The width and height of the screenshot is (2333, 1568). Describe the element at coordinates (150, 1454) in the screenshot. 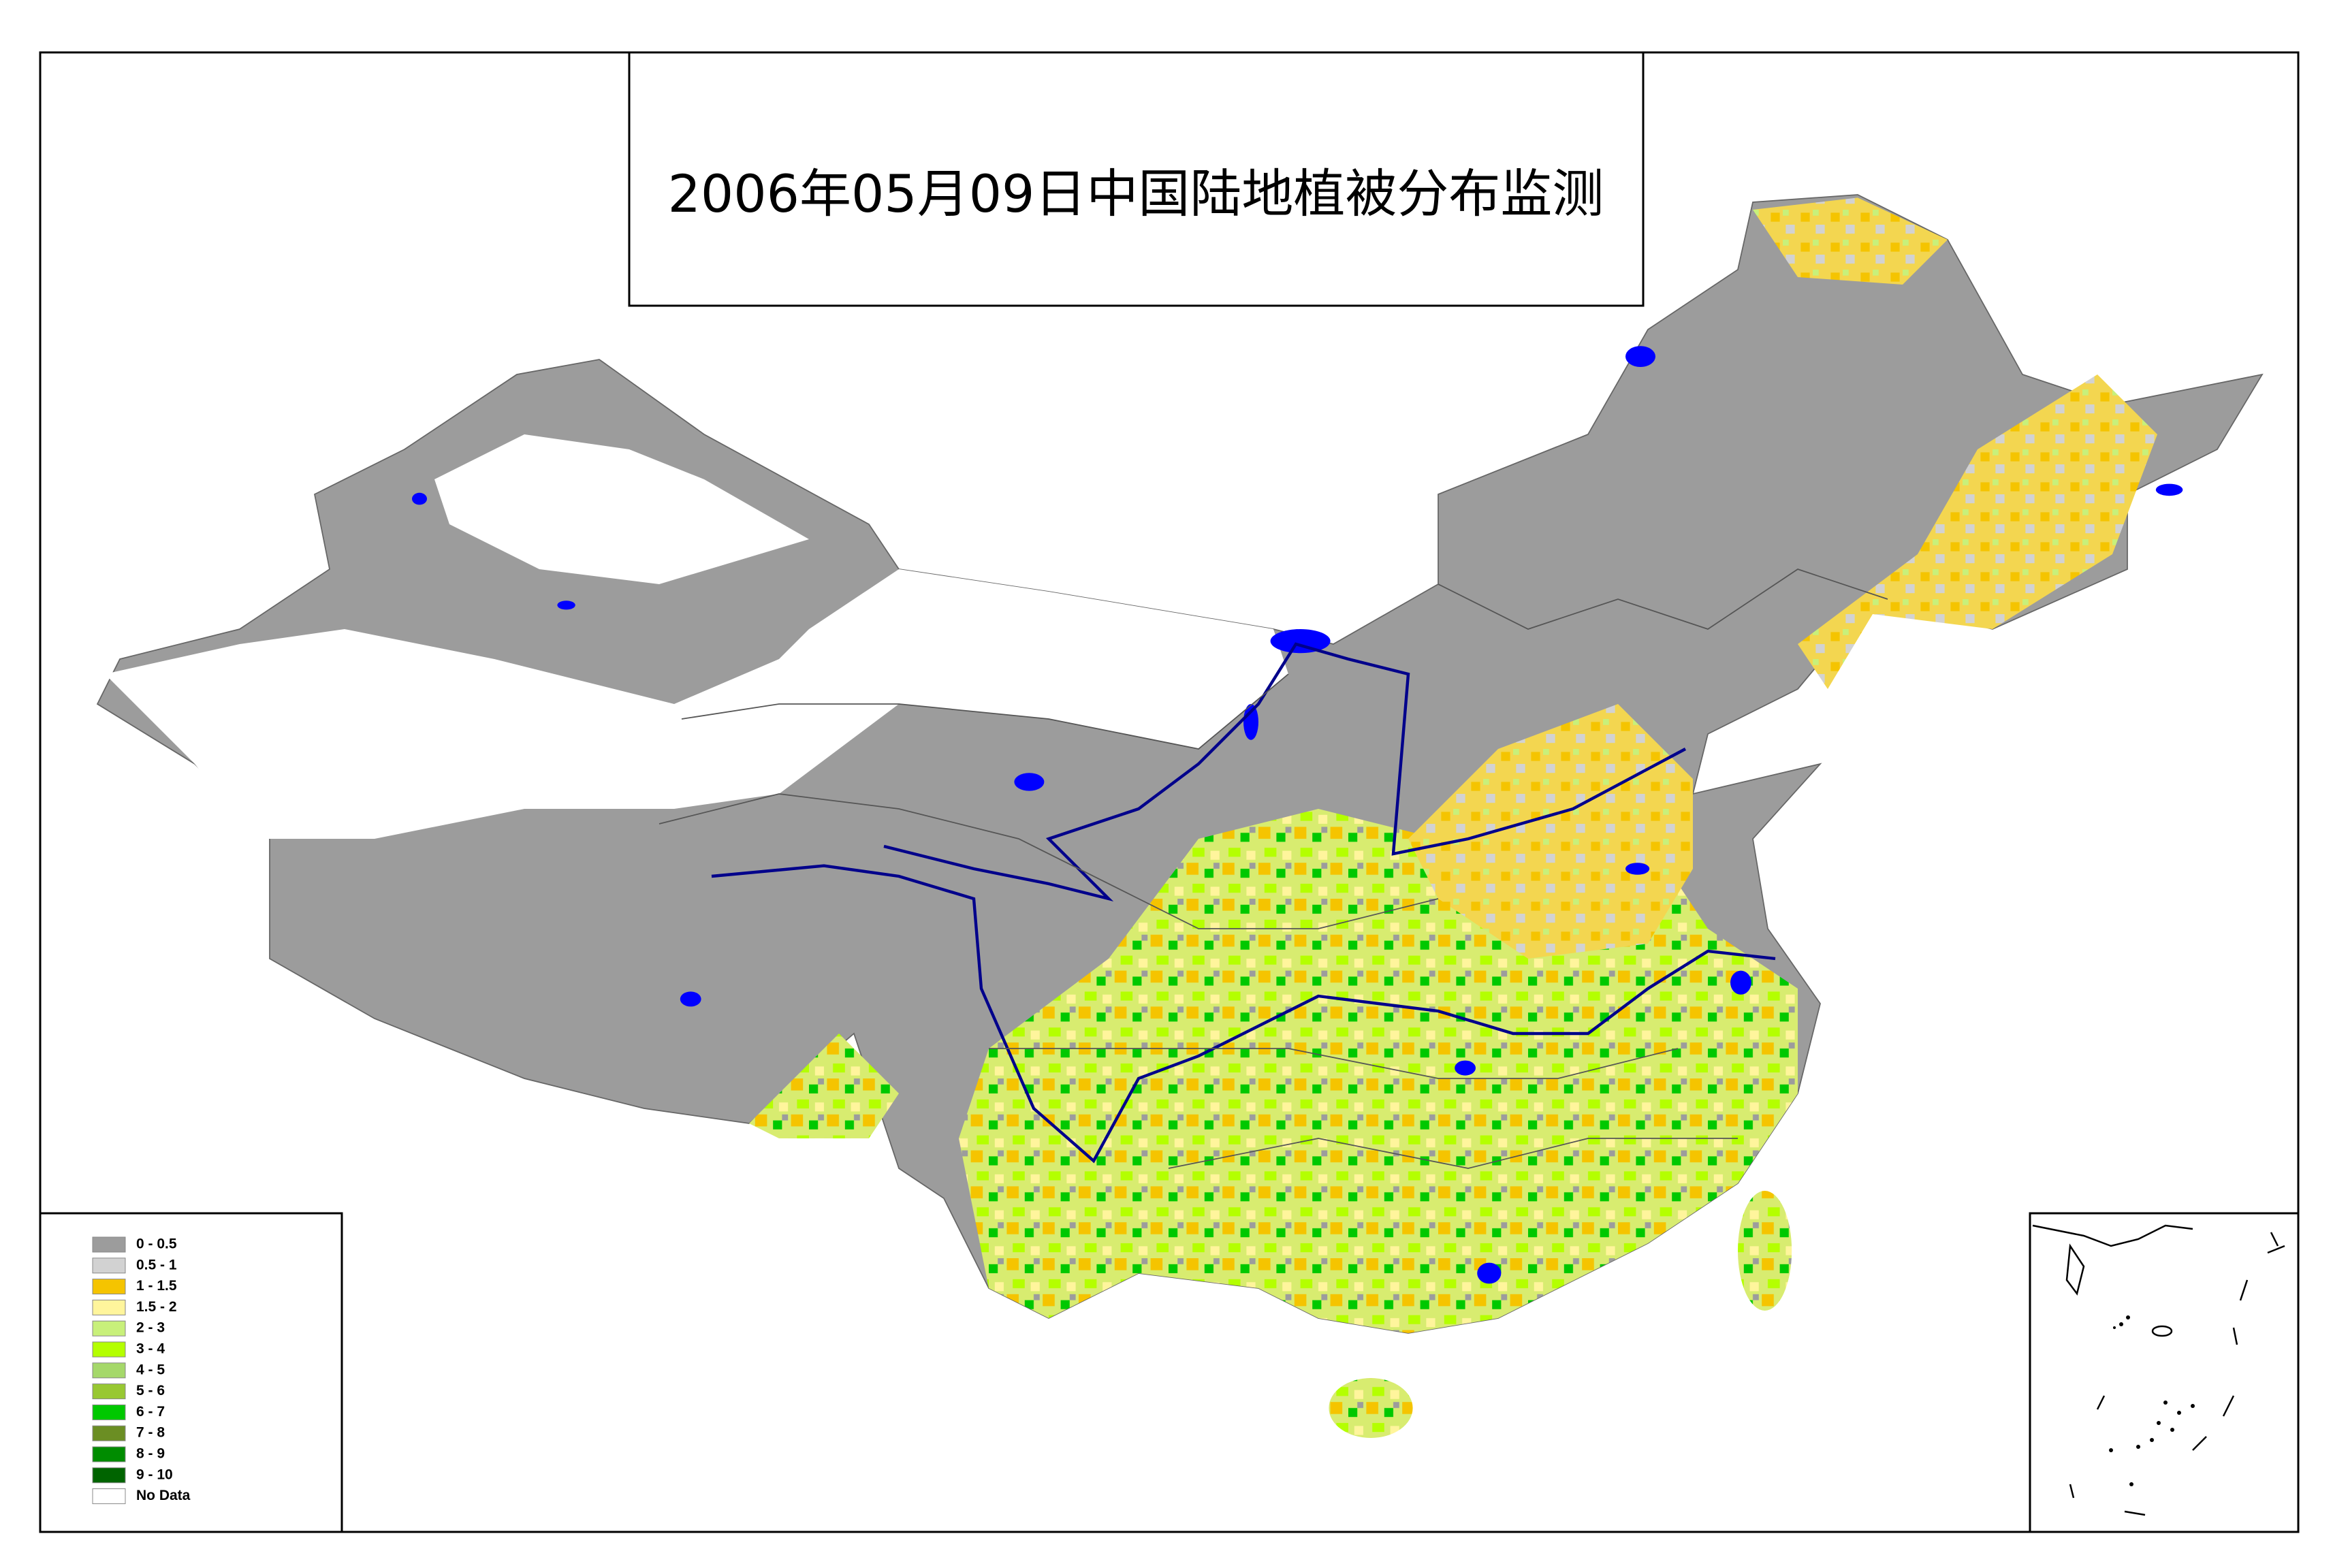

I see `legend-label: 8 - 9` at that location.